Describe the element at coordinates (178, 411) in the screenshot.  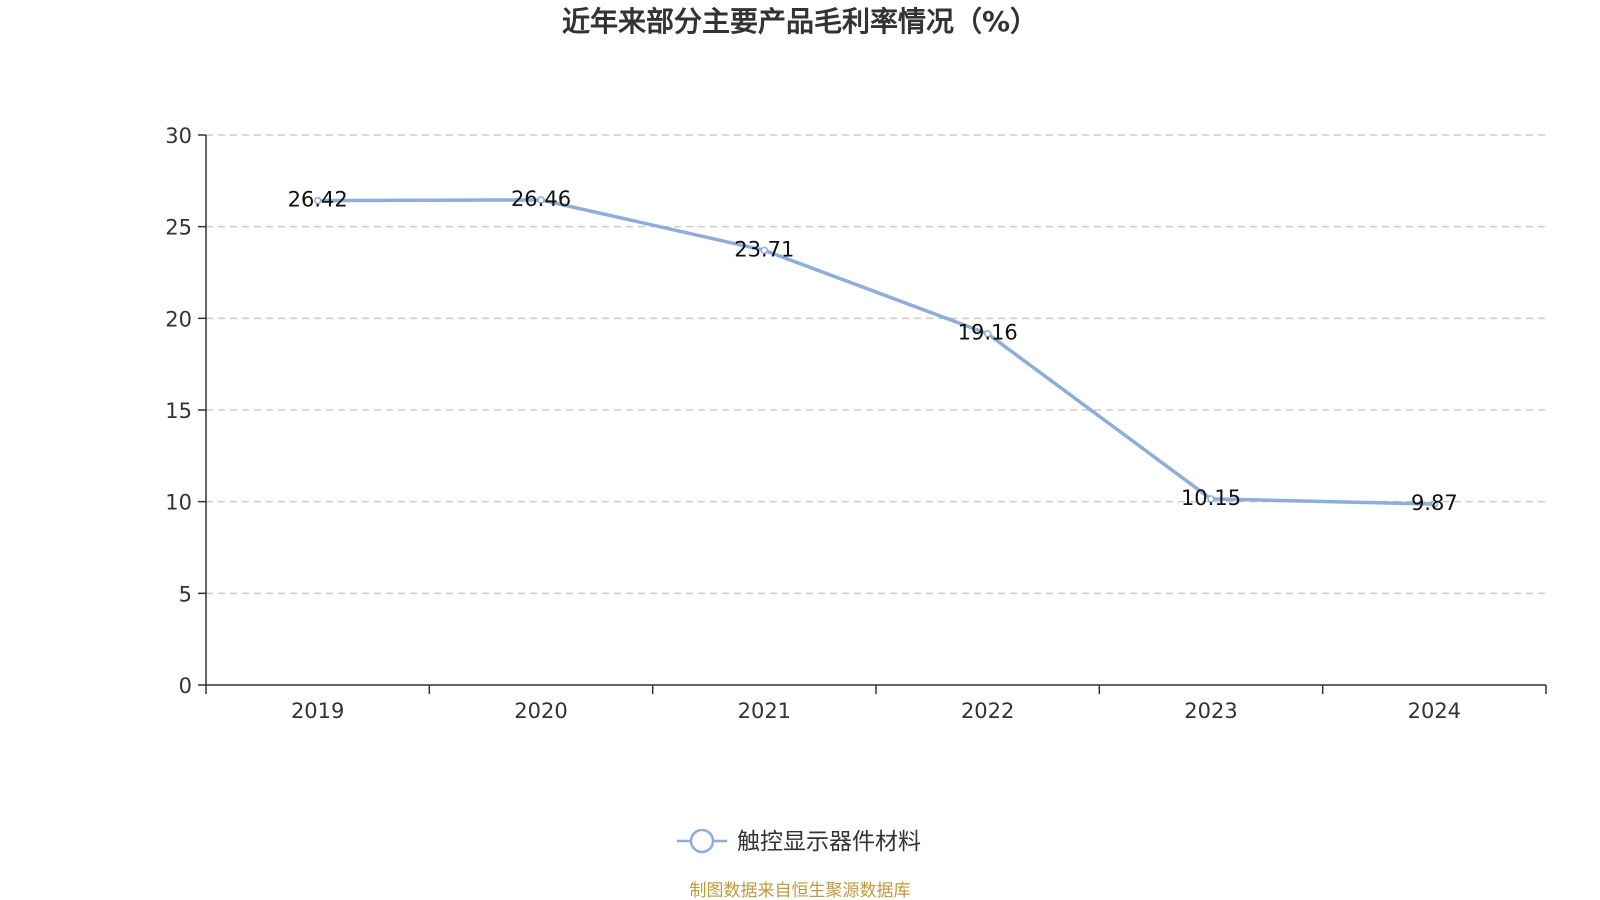
I see `y-tick-label: 15` at that location.